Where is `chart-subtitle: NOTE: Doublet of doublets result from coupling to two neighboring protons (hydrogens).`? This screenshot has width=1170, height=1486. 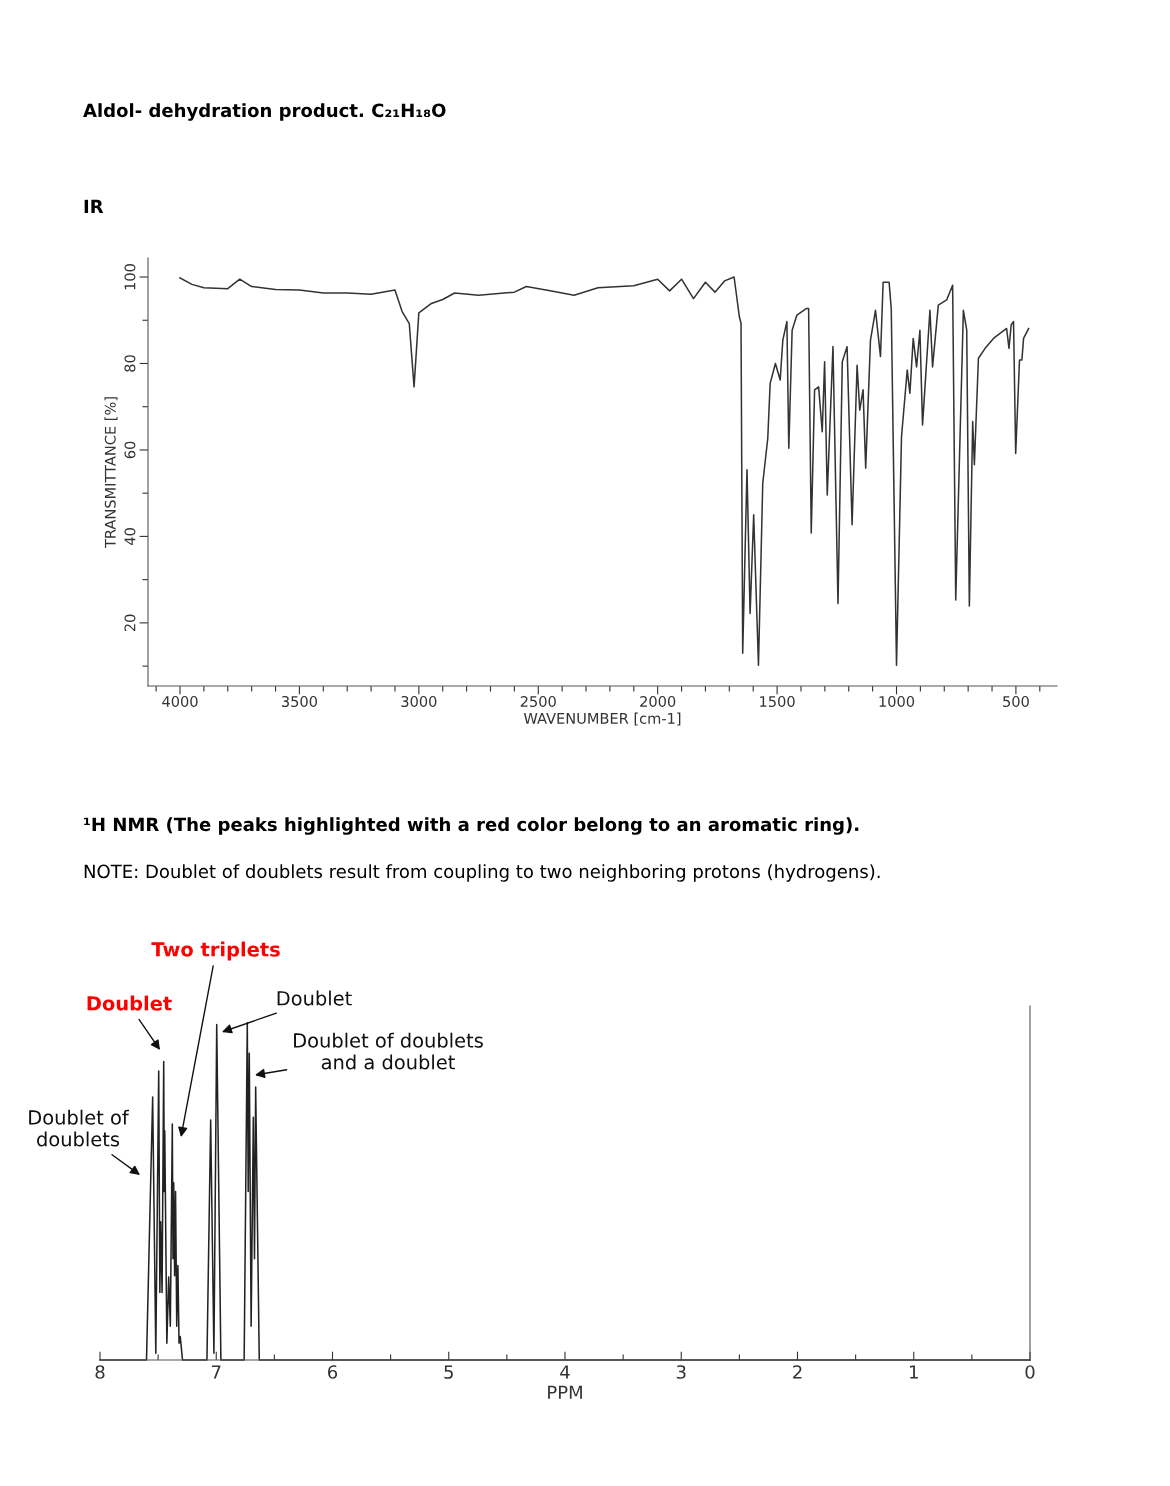 chart-subtitle: NOTE: Doublet of doublets result from coupling to two neighboring protons (hydrogens). is located at coordinates (482, 873).